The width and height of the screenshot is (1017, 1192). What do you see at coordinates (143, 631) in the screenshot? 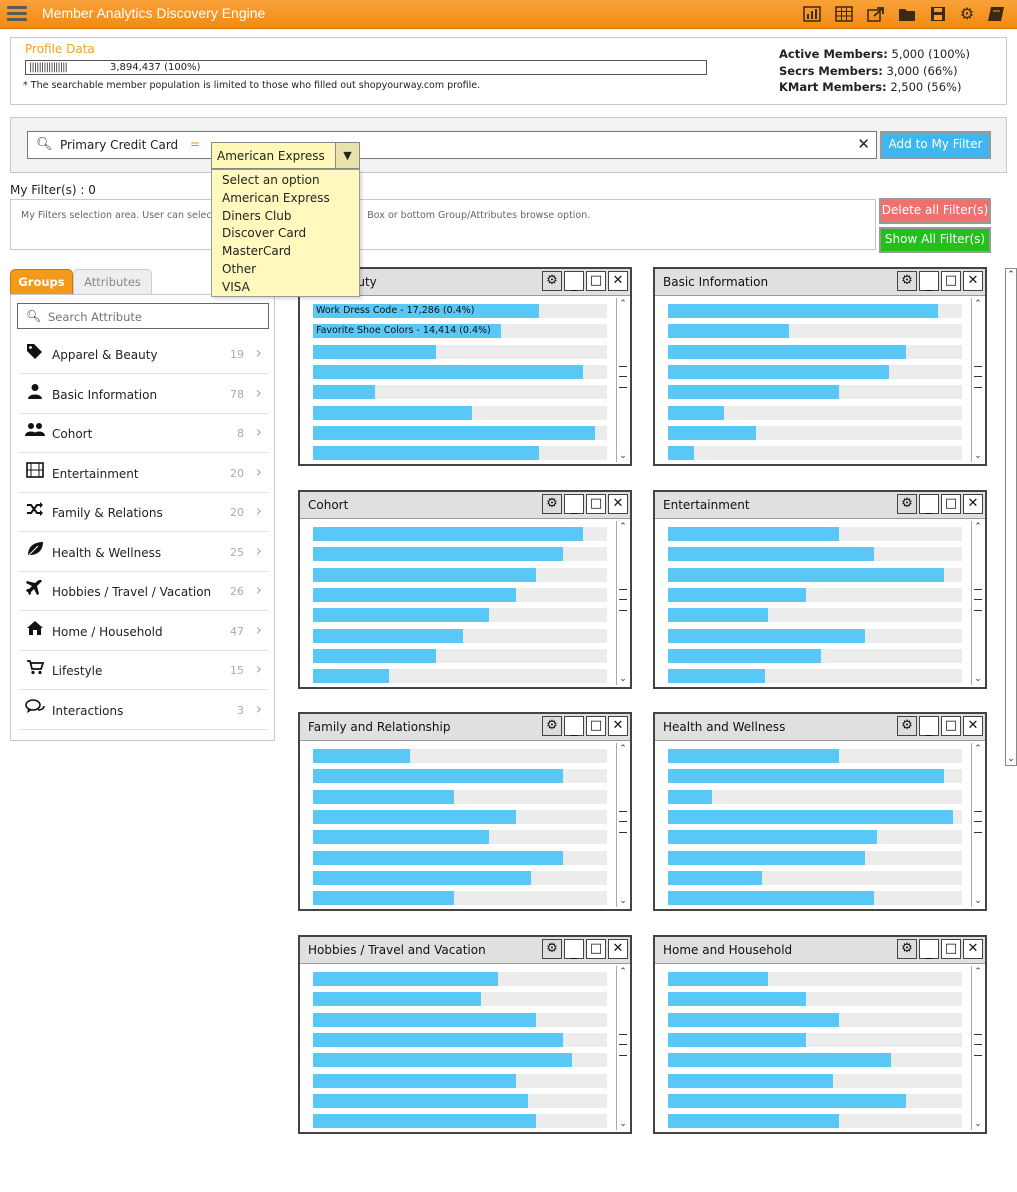
I see `sidebar-item-home-household: Home / Household 47 ›` at bounding box center [143, 631].